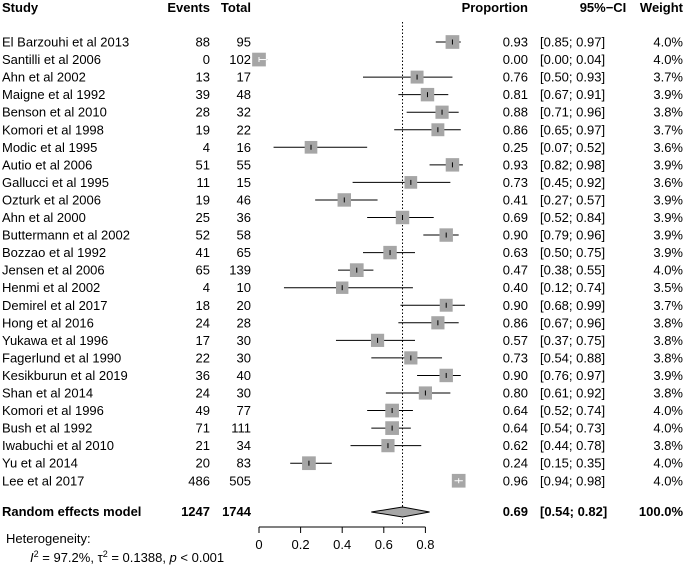  Describe the element at coordinates (71, 511) in the screenshot. I see `summary-label: Random effects model` at that location.